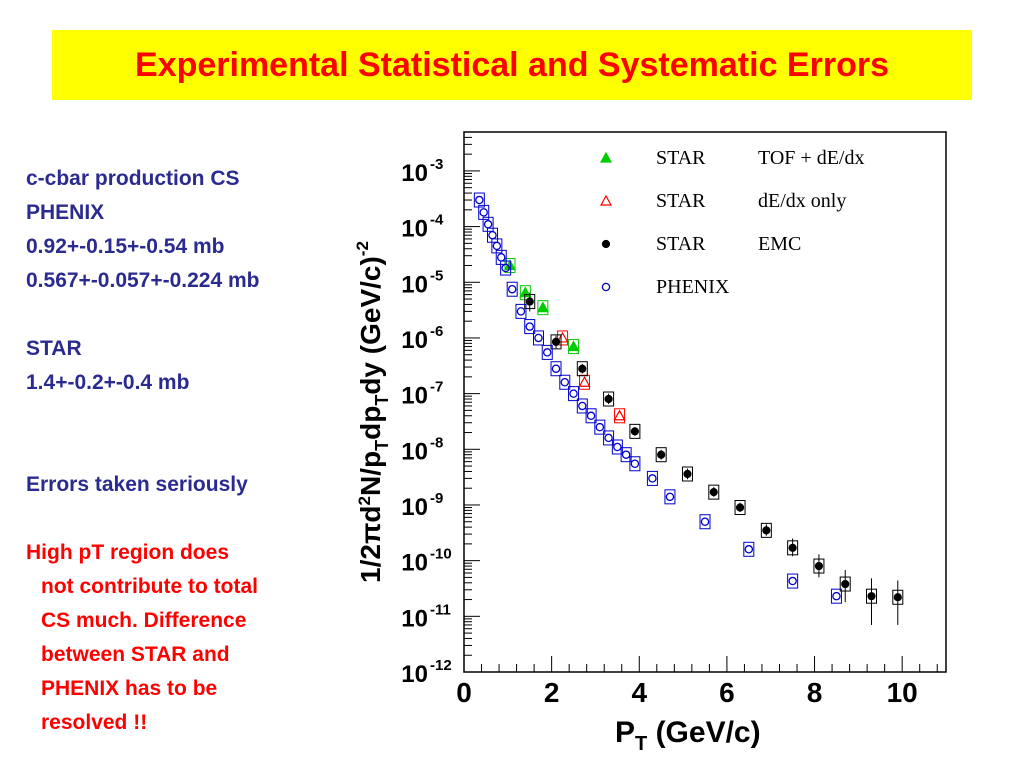 This screenshot has height=768, width=1024. I want to click on note-star-line: 1.4+-0.2+-0.4 mb, so click(108, 382).